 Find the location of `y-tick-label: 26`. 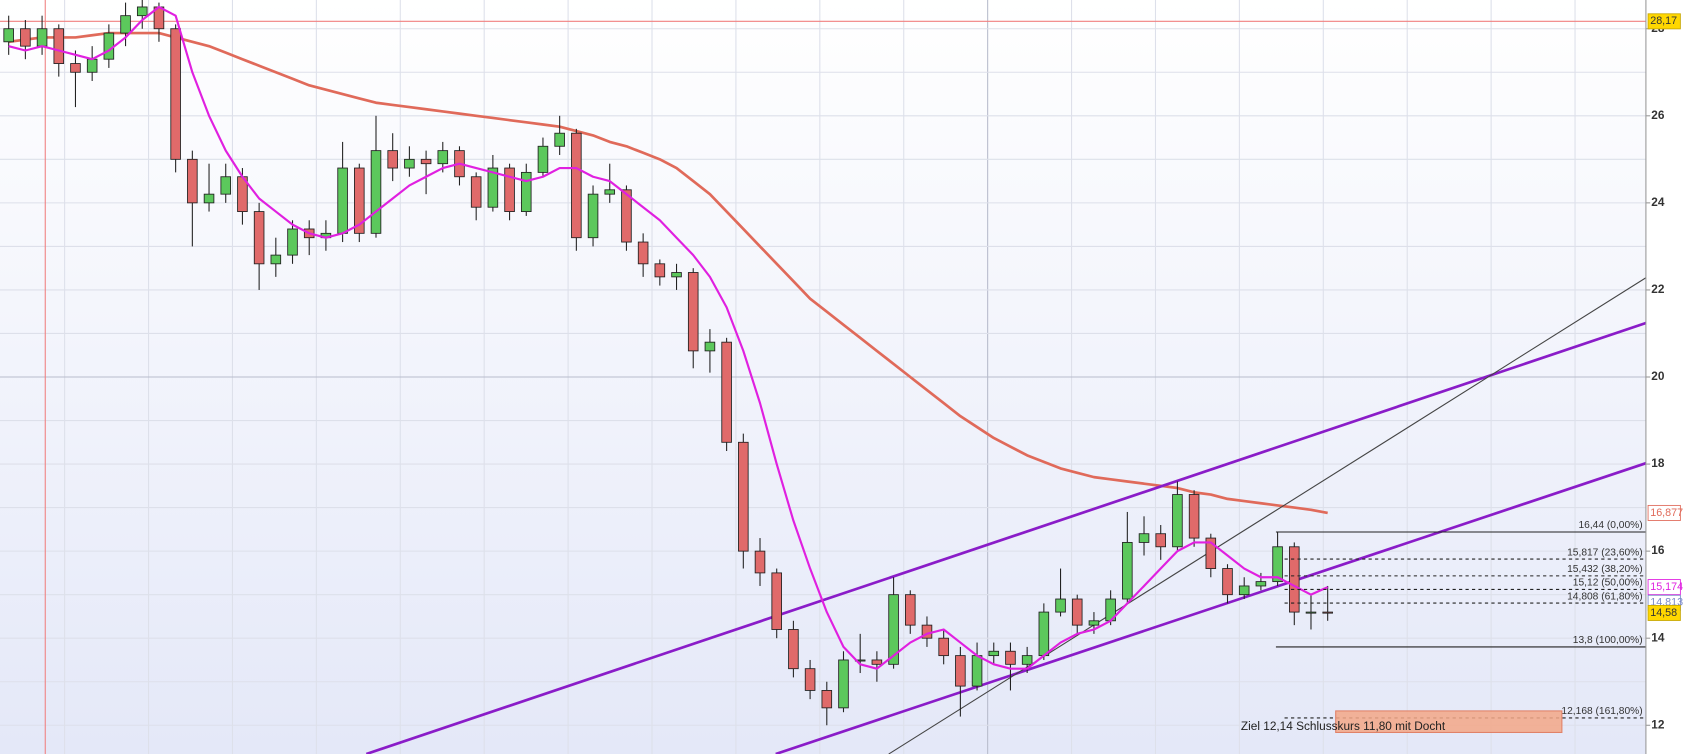

y-tick-label: 26 is located at coordinates (1658, 115).